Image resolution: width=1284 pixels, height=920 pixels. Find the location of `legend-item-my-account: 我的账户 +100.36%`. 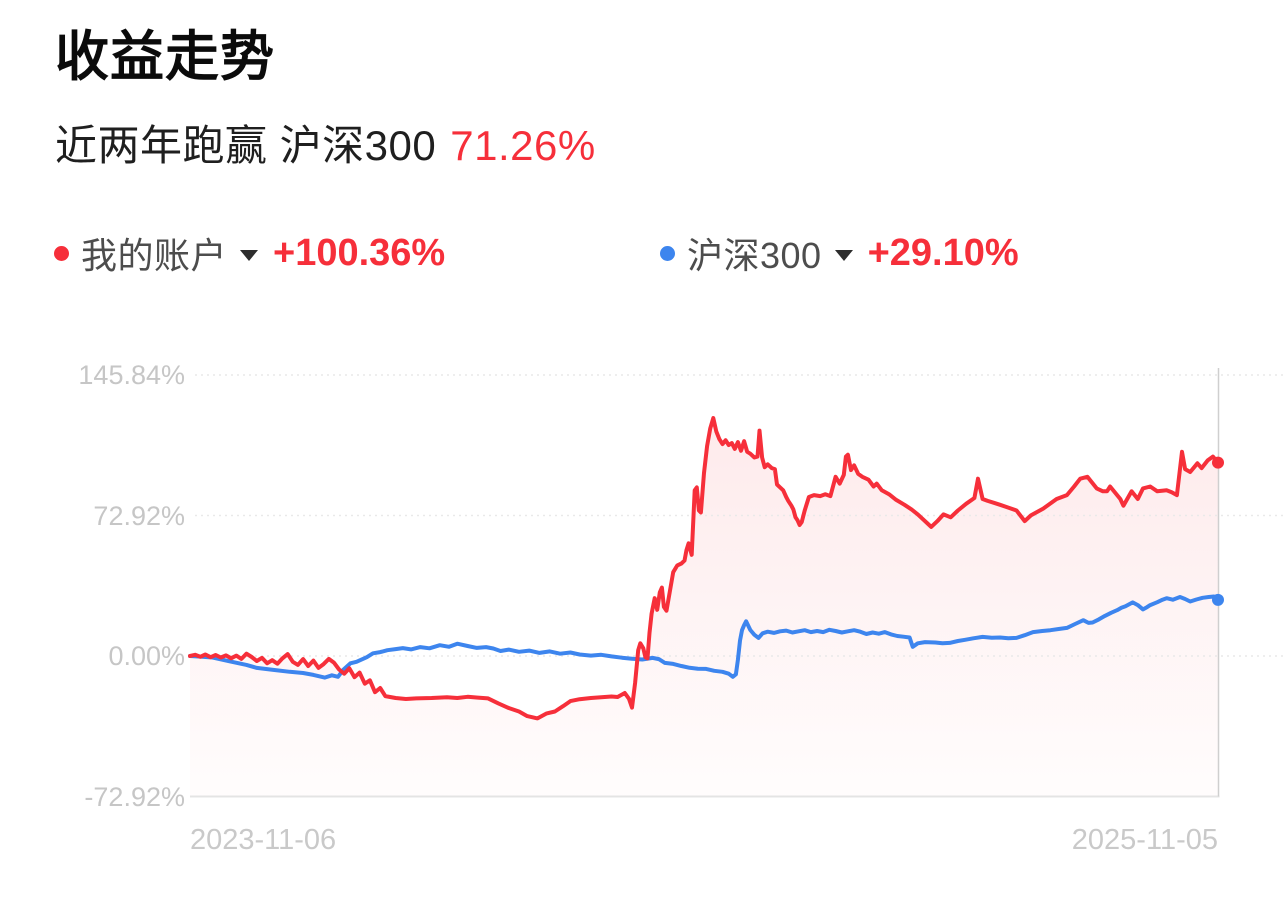

legend-item-my-account: 我的账户 +100.36% is located at coordinates (250, 253).